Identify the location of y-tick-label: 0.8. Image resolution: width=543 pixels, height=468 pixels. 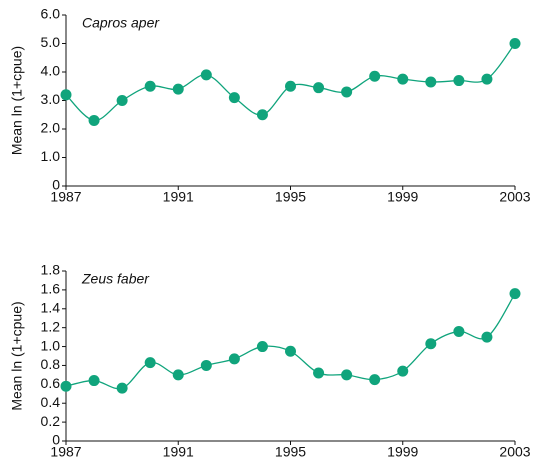
(51, 364).